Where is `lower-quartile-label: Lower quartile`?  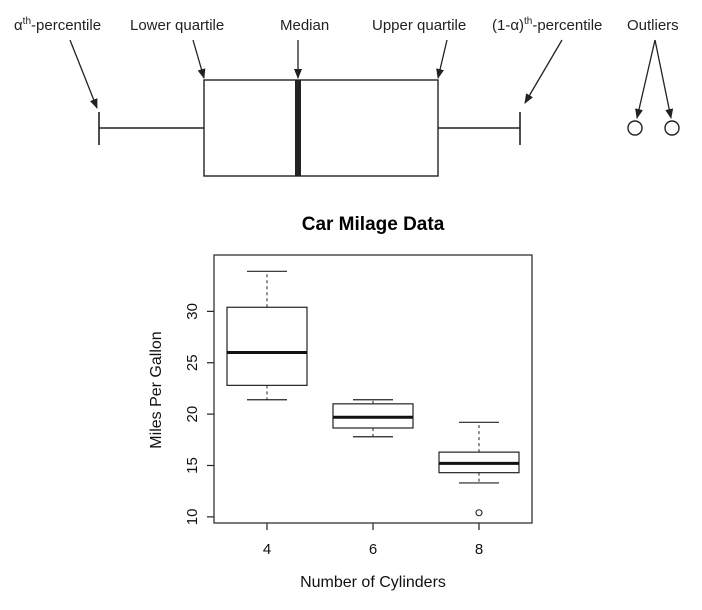
lower-quartile-label: Lower quartile is located at coordinates (177, 25).